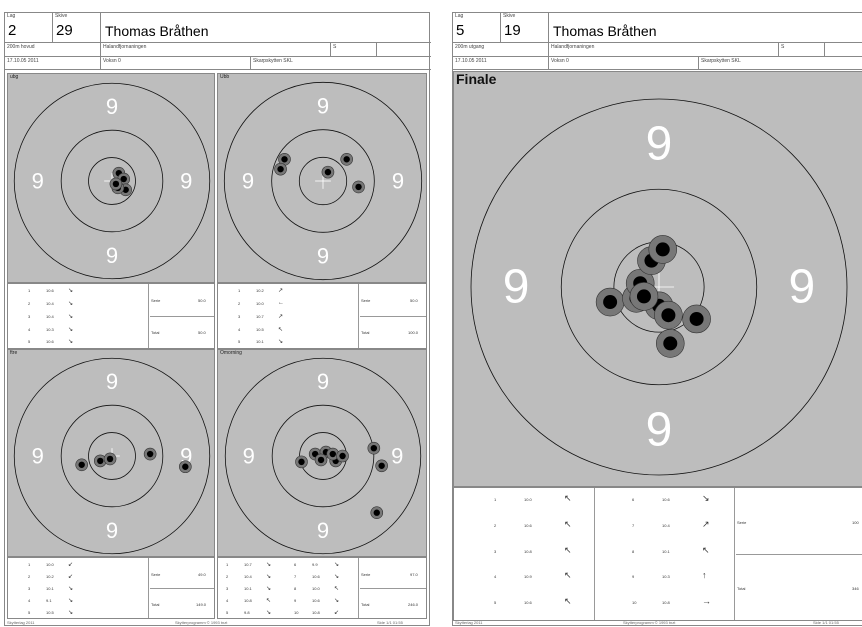 The image size is (862, 627). I want to click on right-category: Voksn 0, so click(560, 61).